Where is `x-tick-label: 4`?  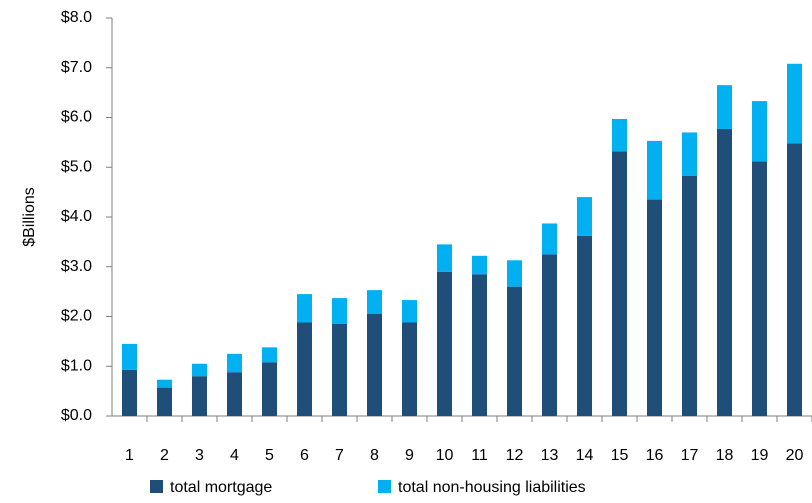 x-tick-label: 4 is located at coordinates (234, 455).